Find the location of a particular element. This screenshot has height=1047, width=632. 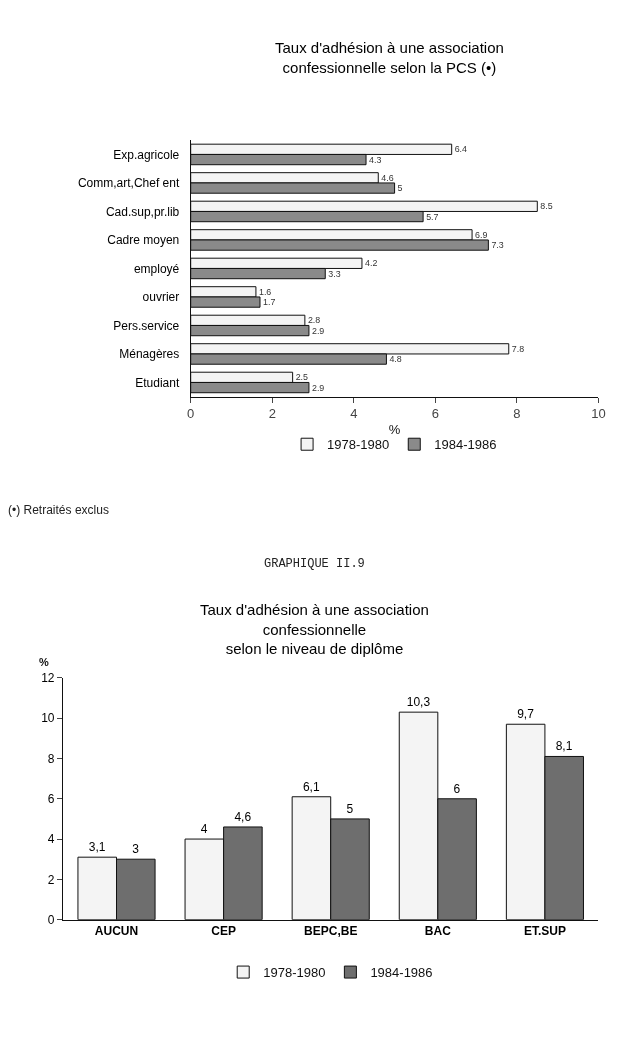

x-tick-label: ET.SUP is located at coordinates (544, 931).